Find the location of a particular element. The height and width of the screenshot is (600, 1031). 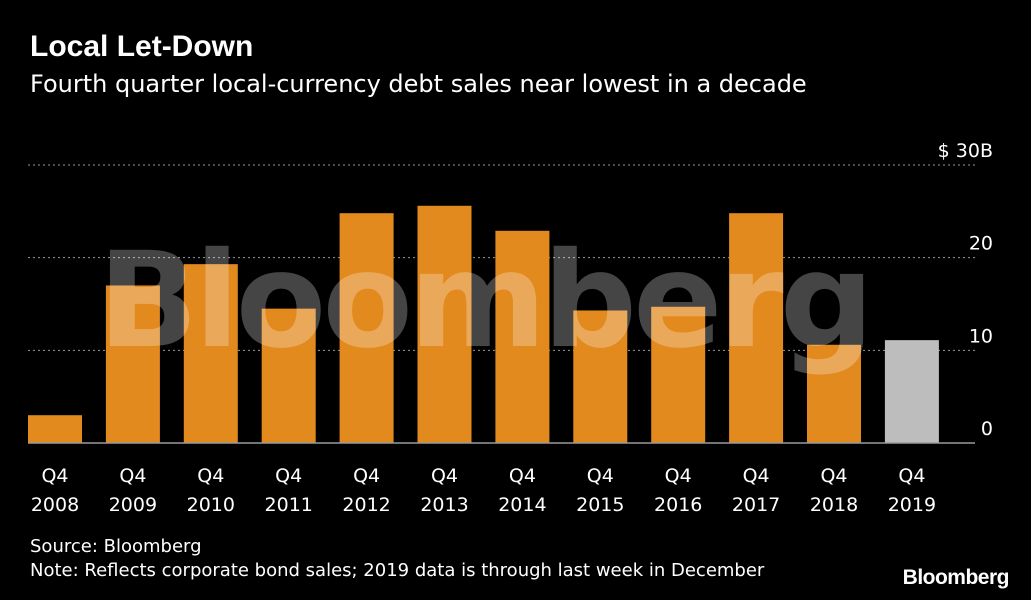

x-tick-label-year: 2019 is located at coordinates (912, 505).